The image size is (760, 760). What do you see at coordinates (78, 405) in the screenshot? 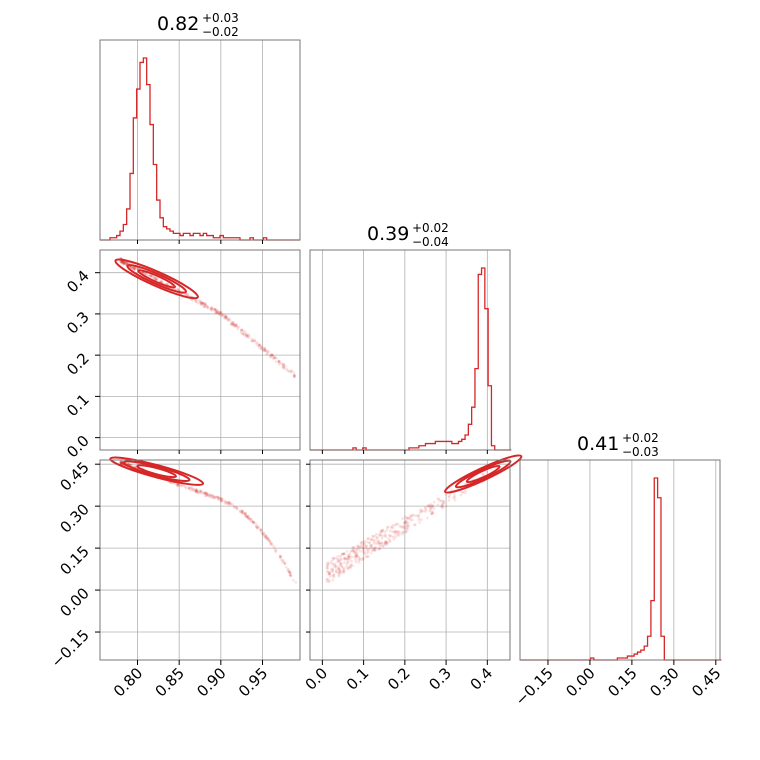
I see `y-tick-label: 0.1` at bounding box center [78, 405].